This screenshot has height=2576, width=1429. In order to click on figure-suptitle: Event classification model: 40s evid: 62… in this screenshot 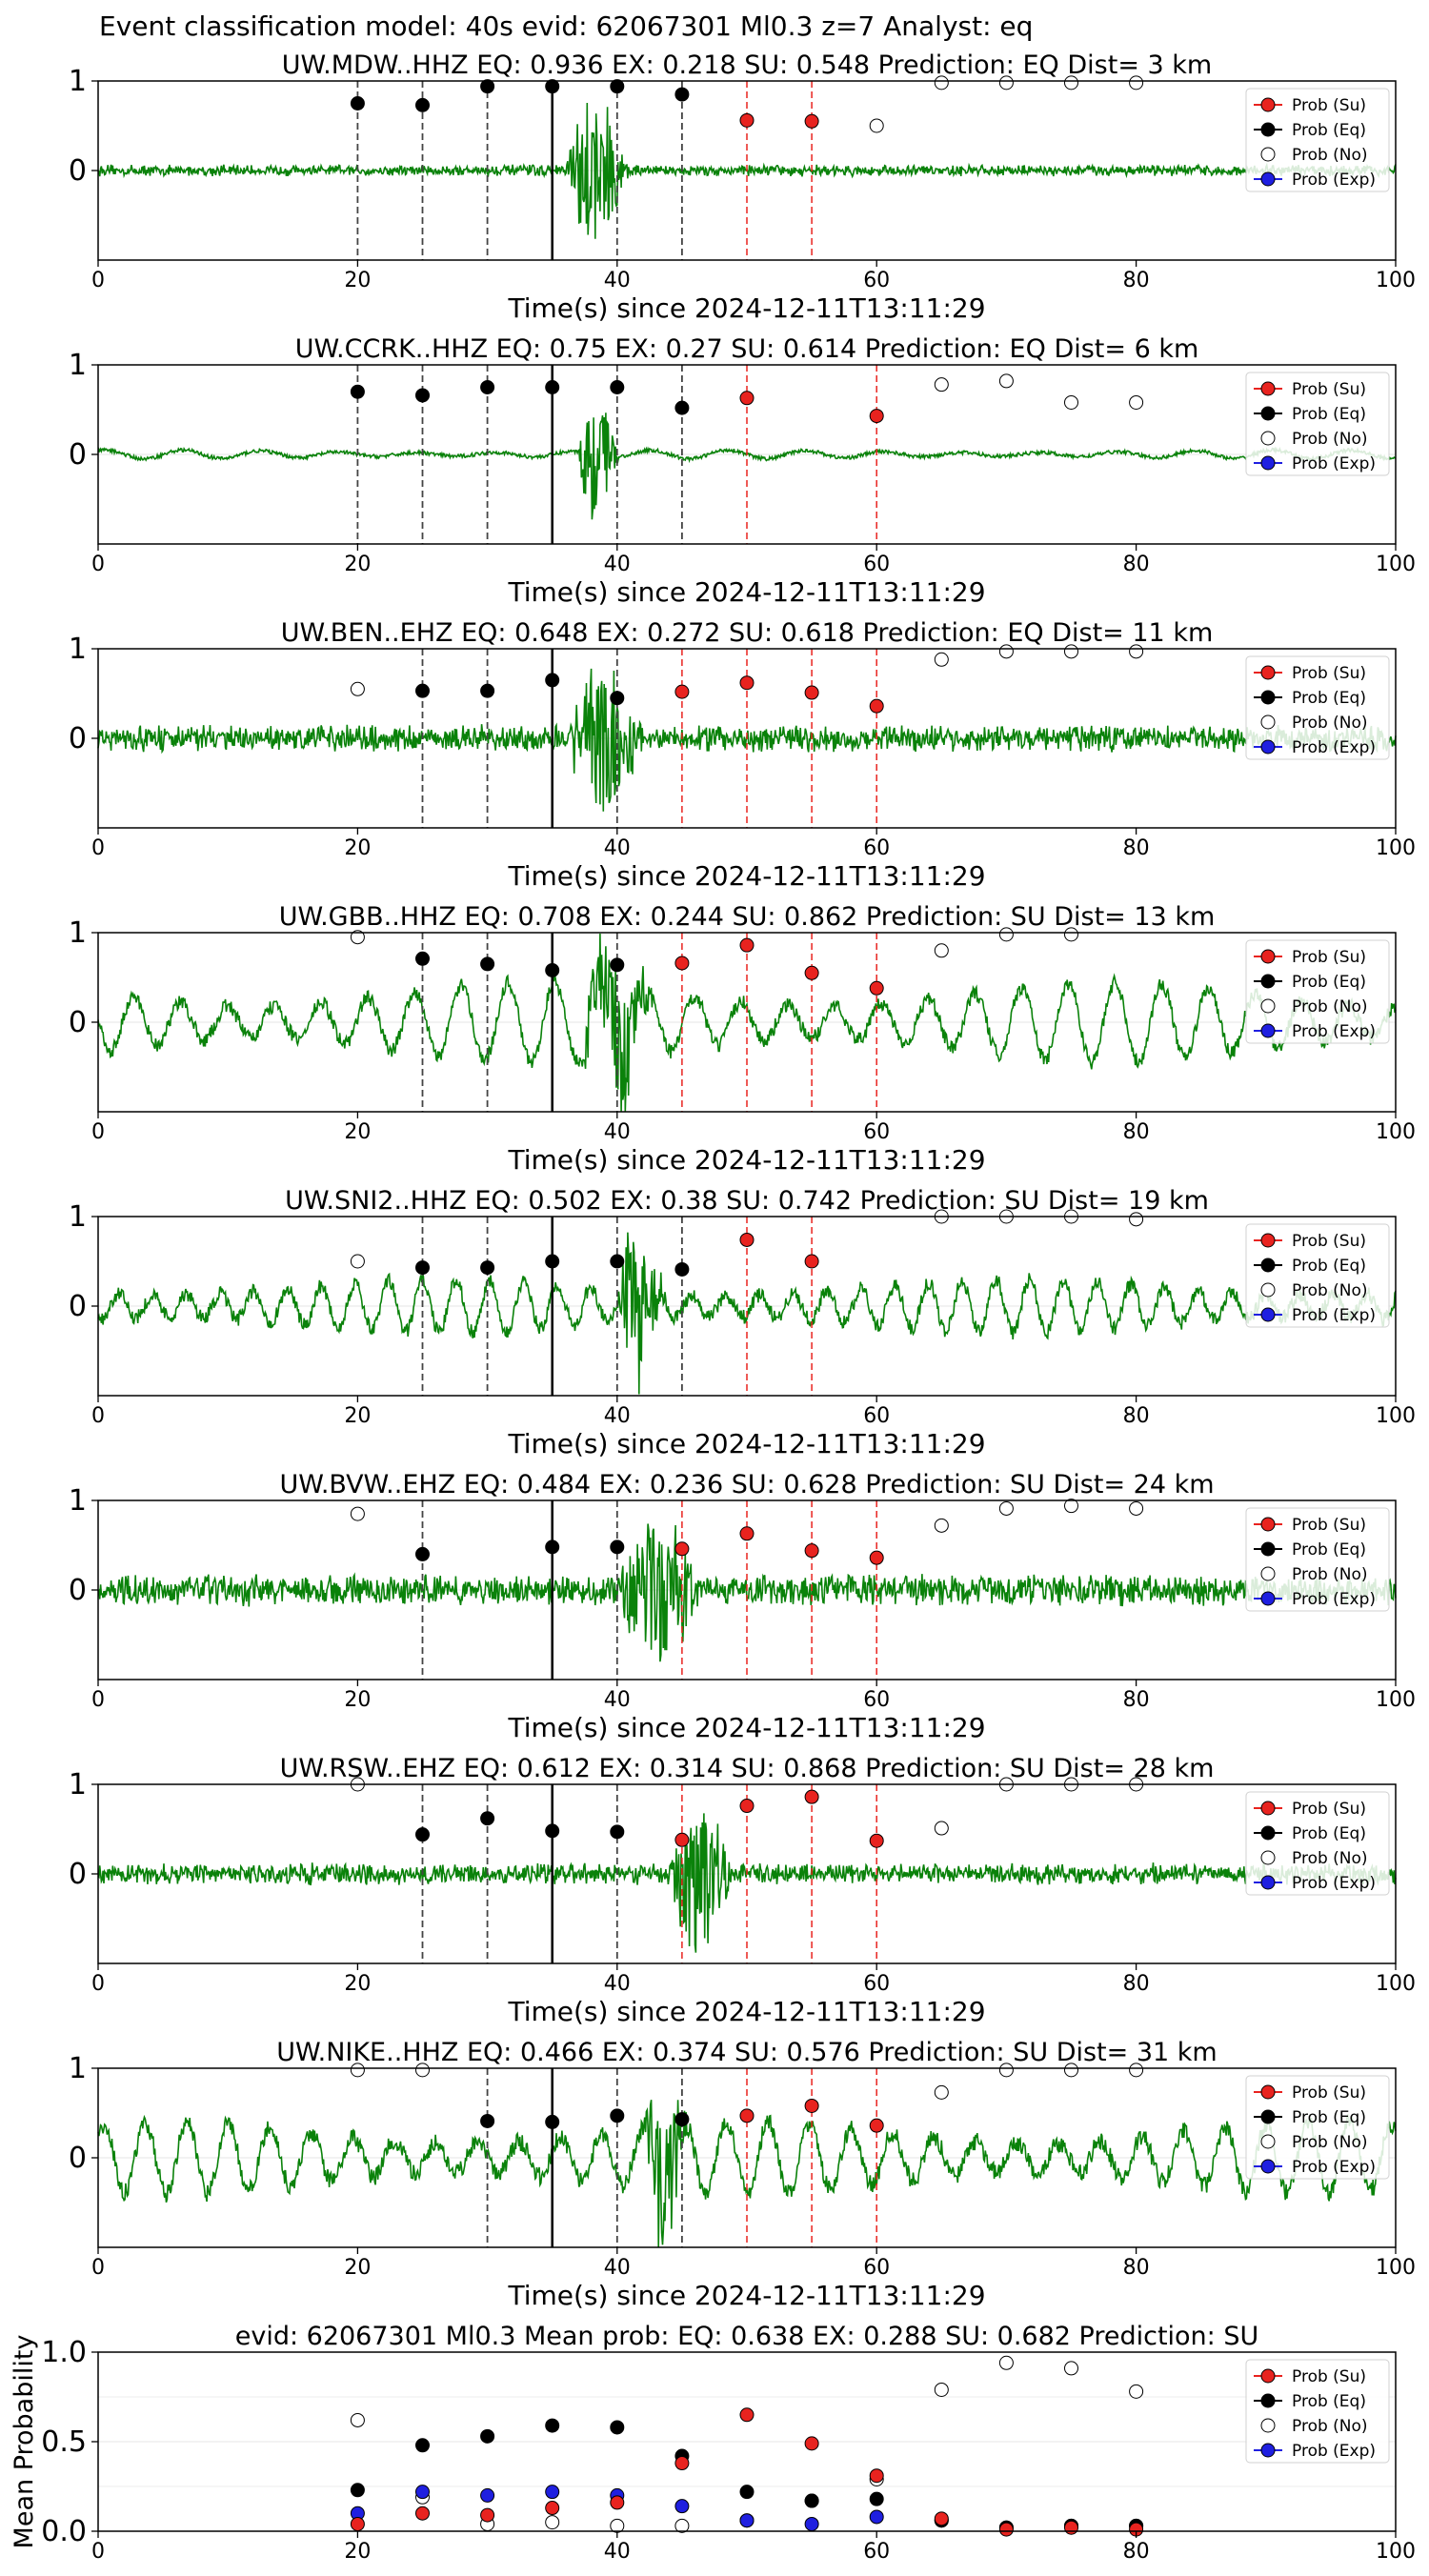, I will do `click(566, 26)`.